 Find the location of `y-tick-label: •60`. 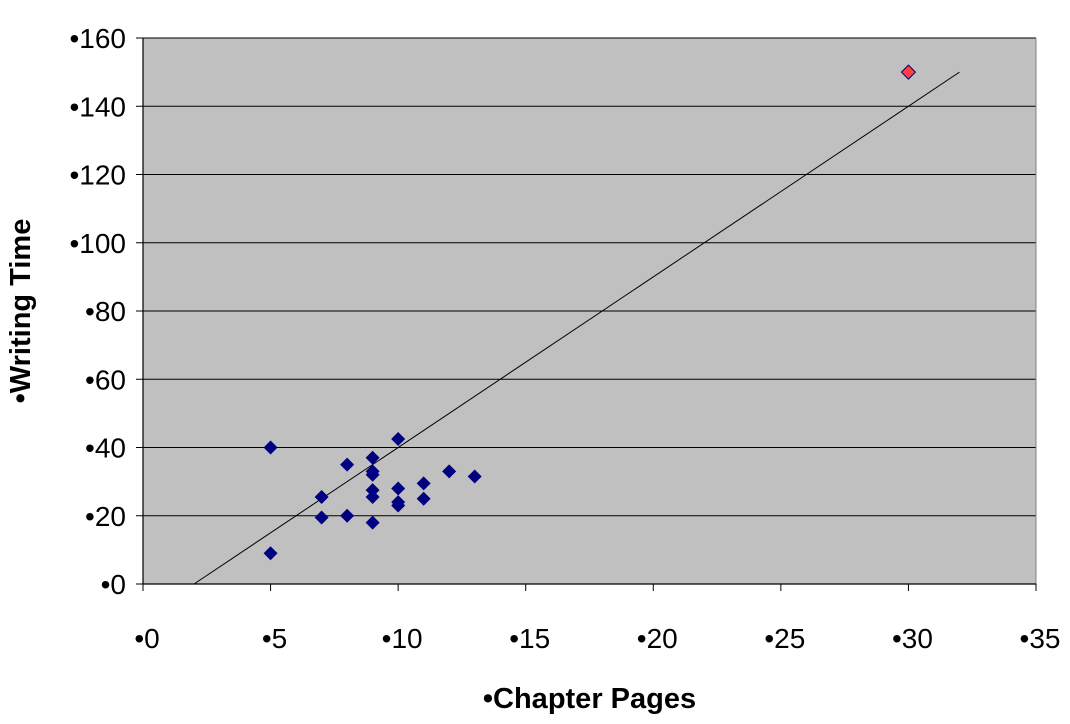

y-tick-label: •60 is located at coordinates (105, 379).